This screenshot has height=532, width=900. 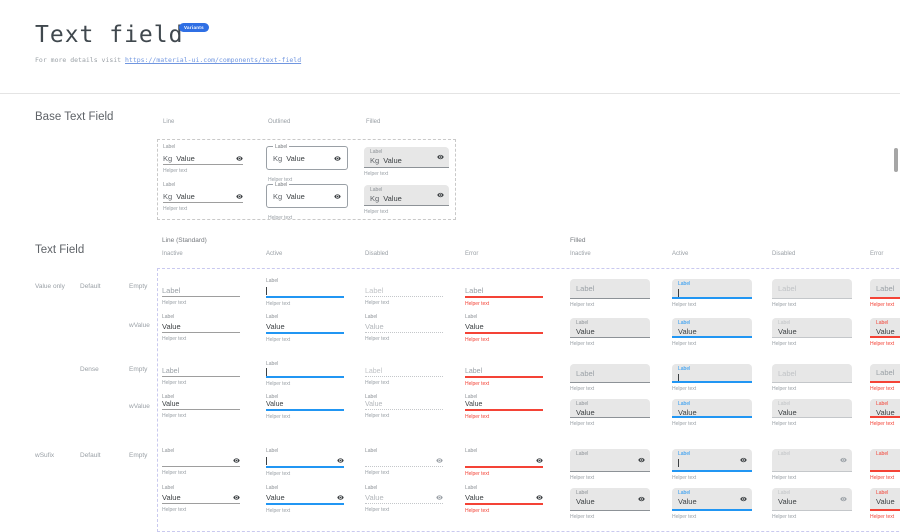 I want to click on text-field-line-error-default-wvalue: Label Value Helper text, so click(x=504, y=328).